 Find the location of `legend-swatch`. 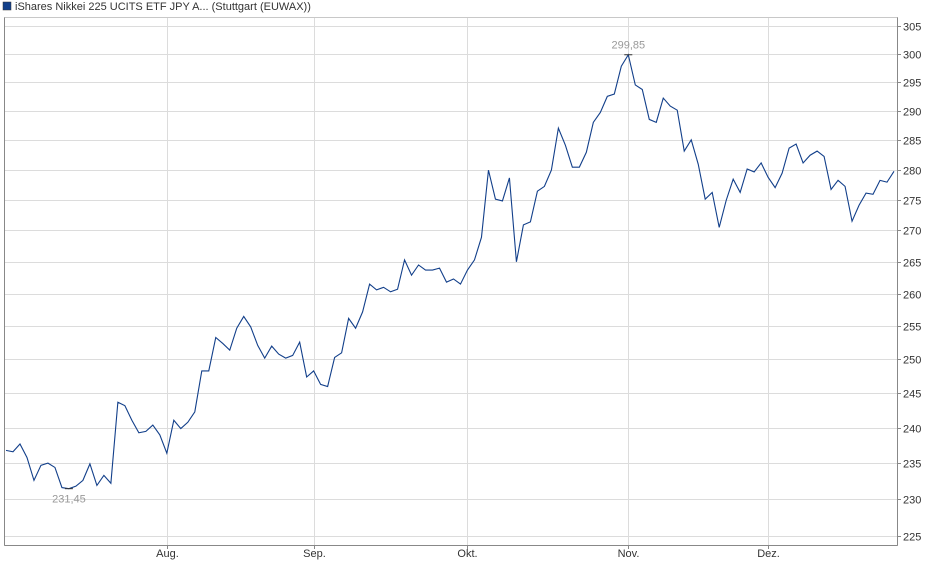

legend-swatch is located at coordinates (7, 6).